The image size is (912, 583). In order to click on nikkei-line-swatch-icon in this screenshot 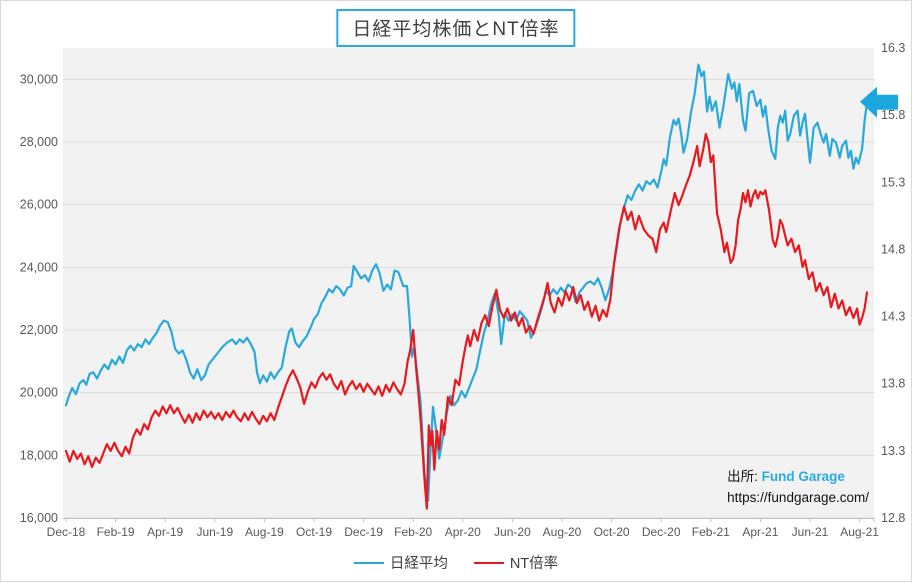, I will do `click(368, 562)`.